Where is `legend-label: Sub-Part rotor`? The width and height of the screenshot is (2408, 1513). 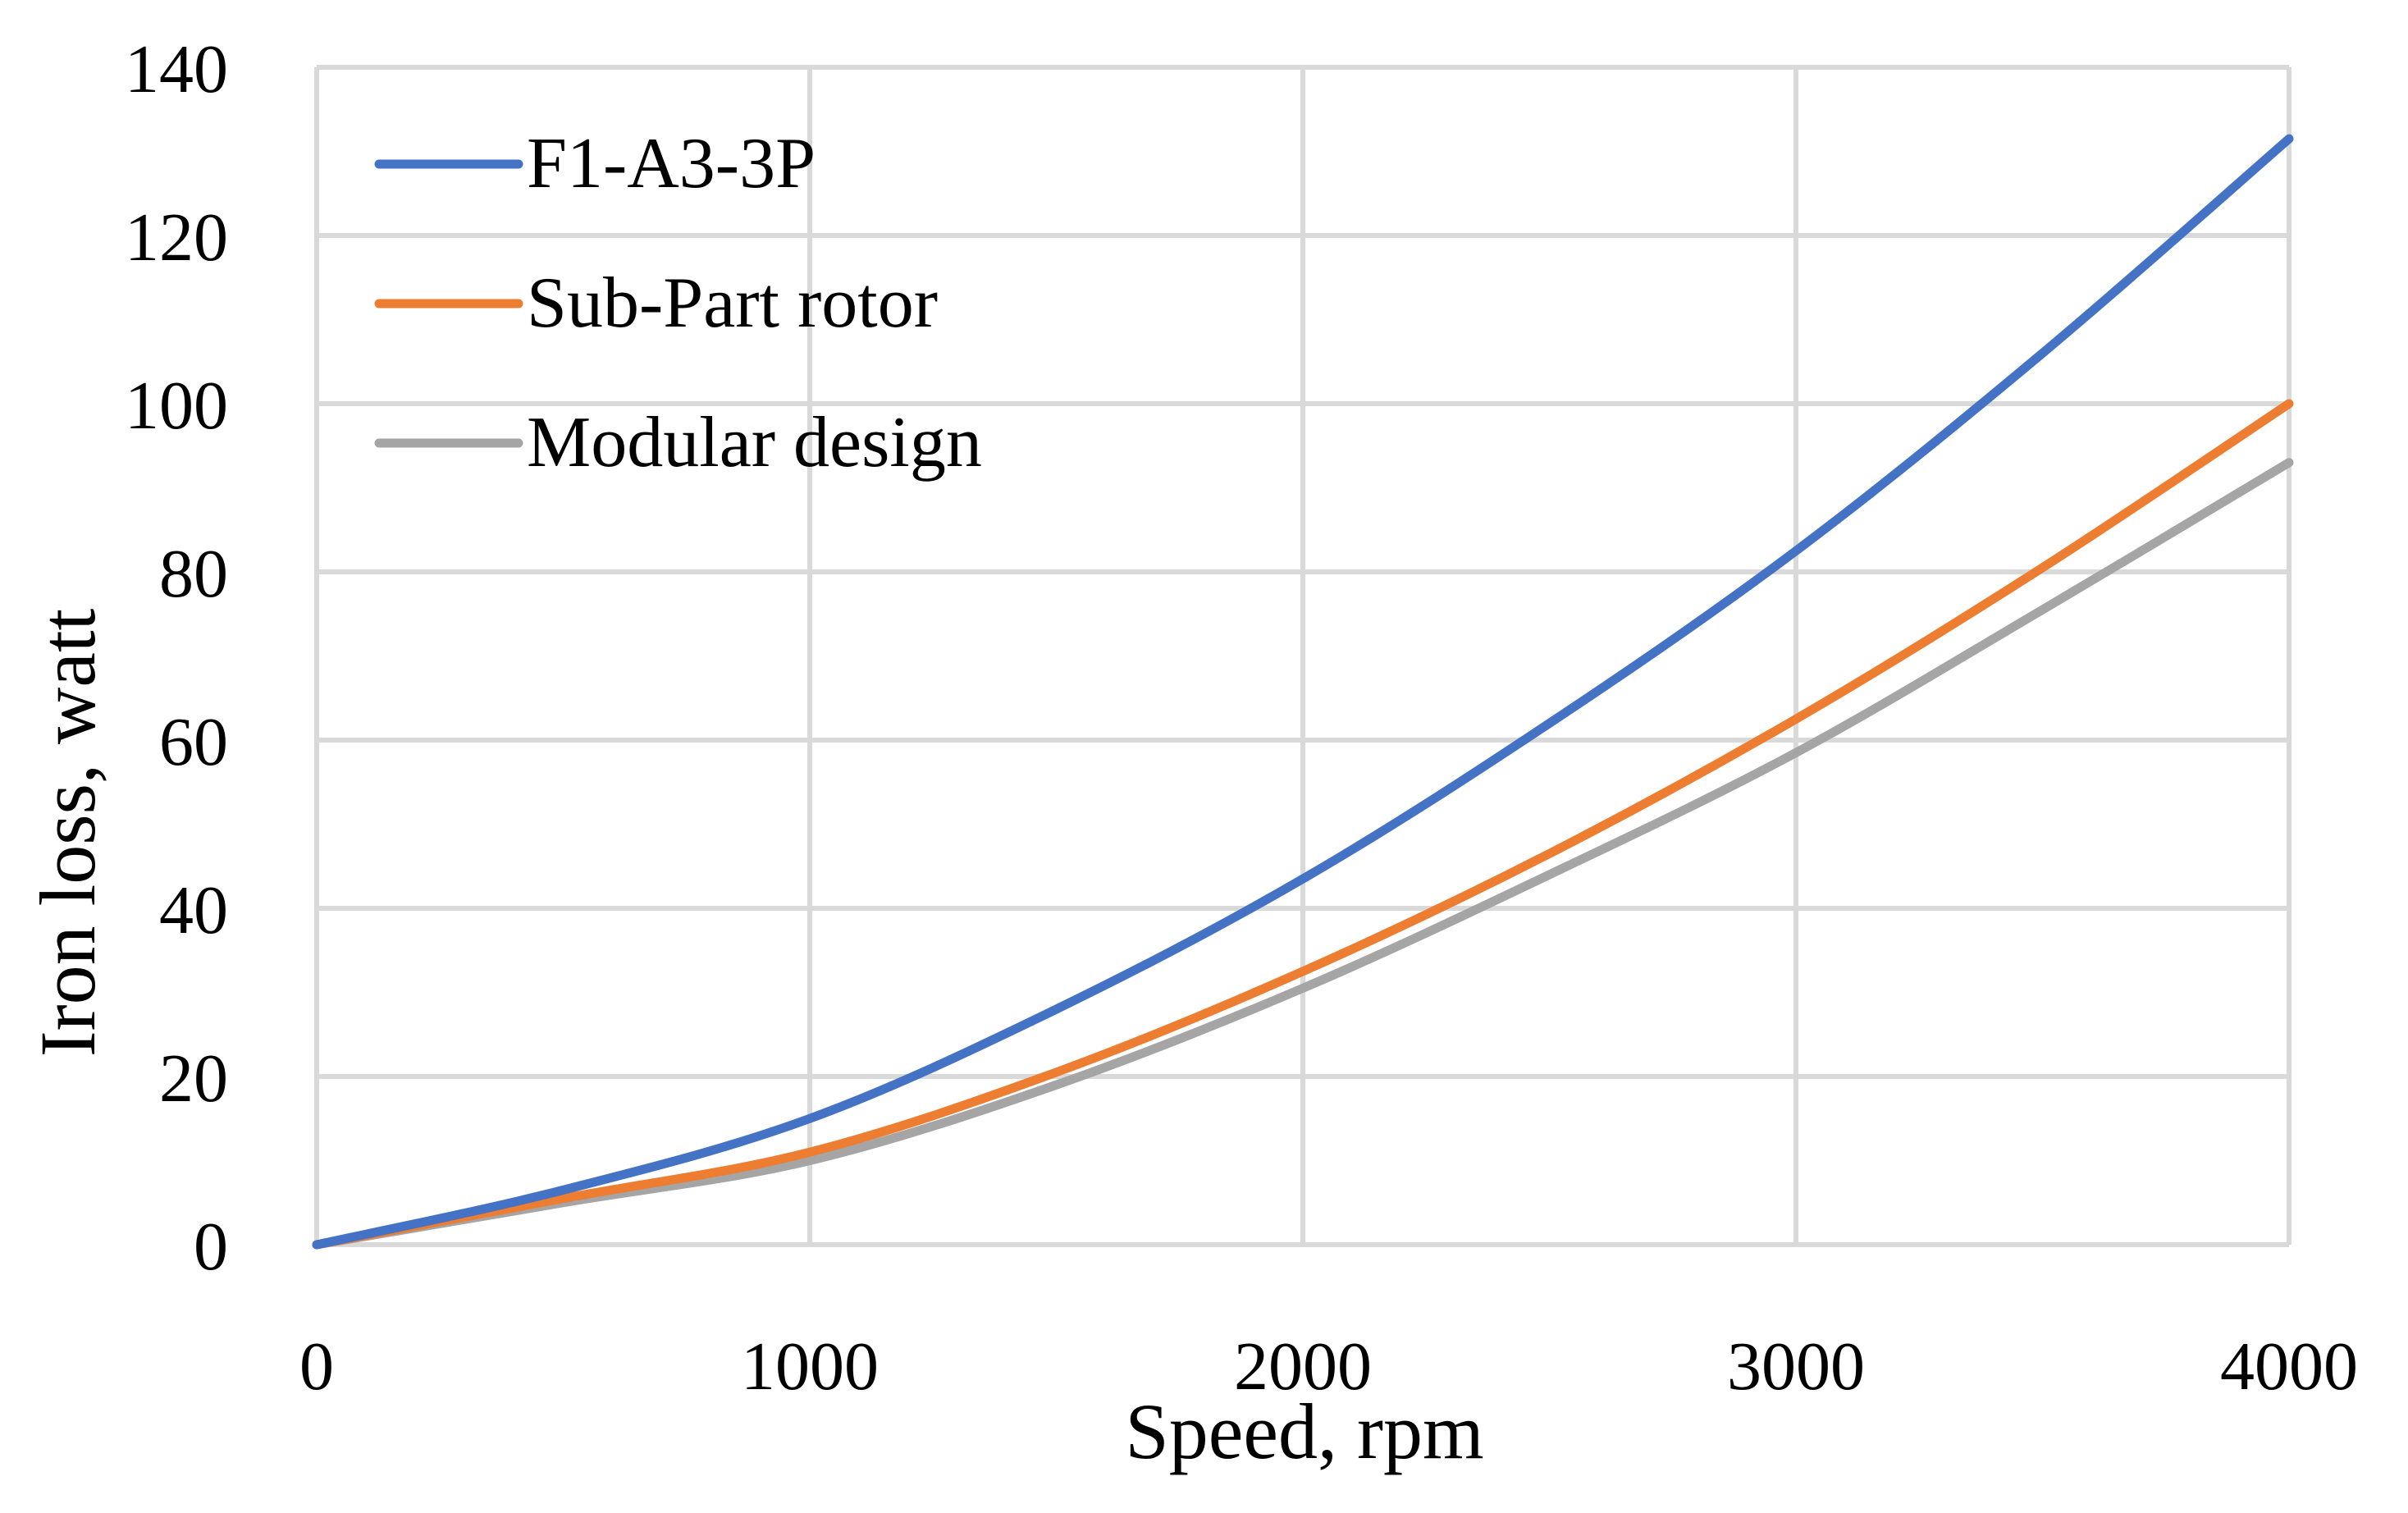
legend-label: Sub-Part rotor is located at coordinates (732, 303).